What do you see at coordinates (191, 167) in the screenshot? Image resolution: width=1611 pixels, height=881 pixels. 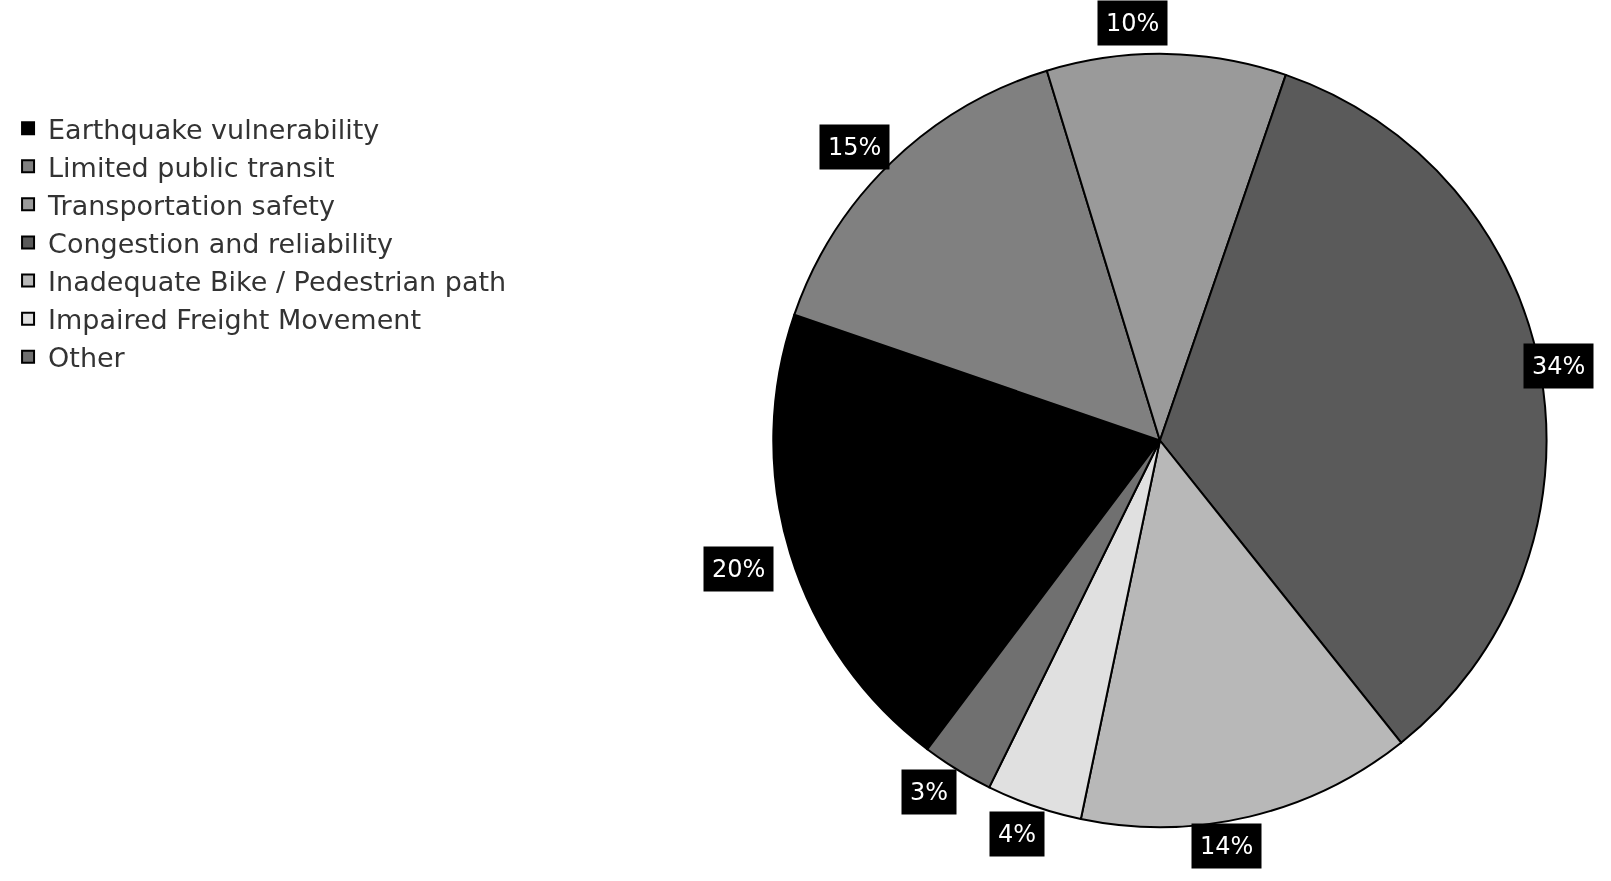 I see `legend-label: Limited public transit` at bounding box center [191, 167].